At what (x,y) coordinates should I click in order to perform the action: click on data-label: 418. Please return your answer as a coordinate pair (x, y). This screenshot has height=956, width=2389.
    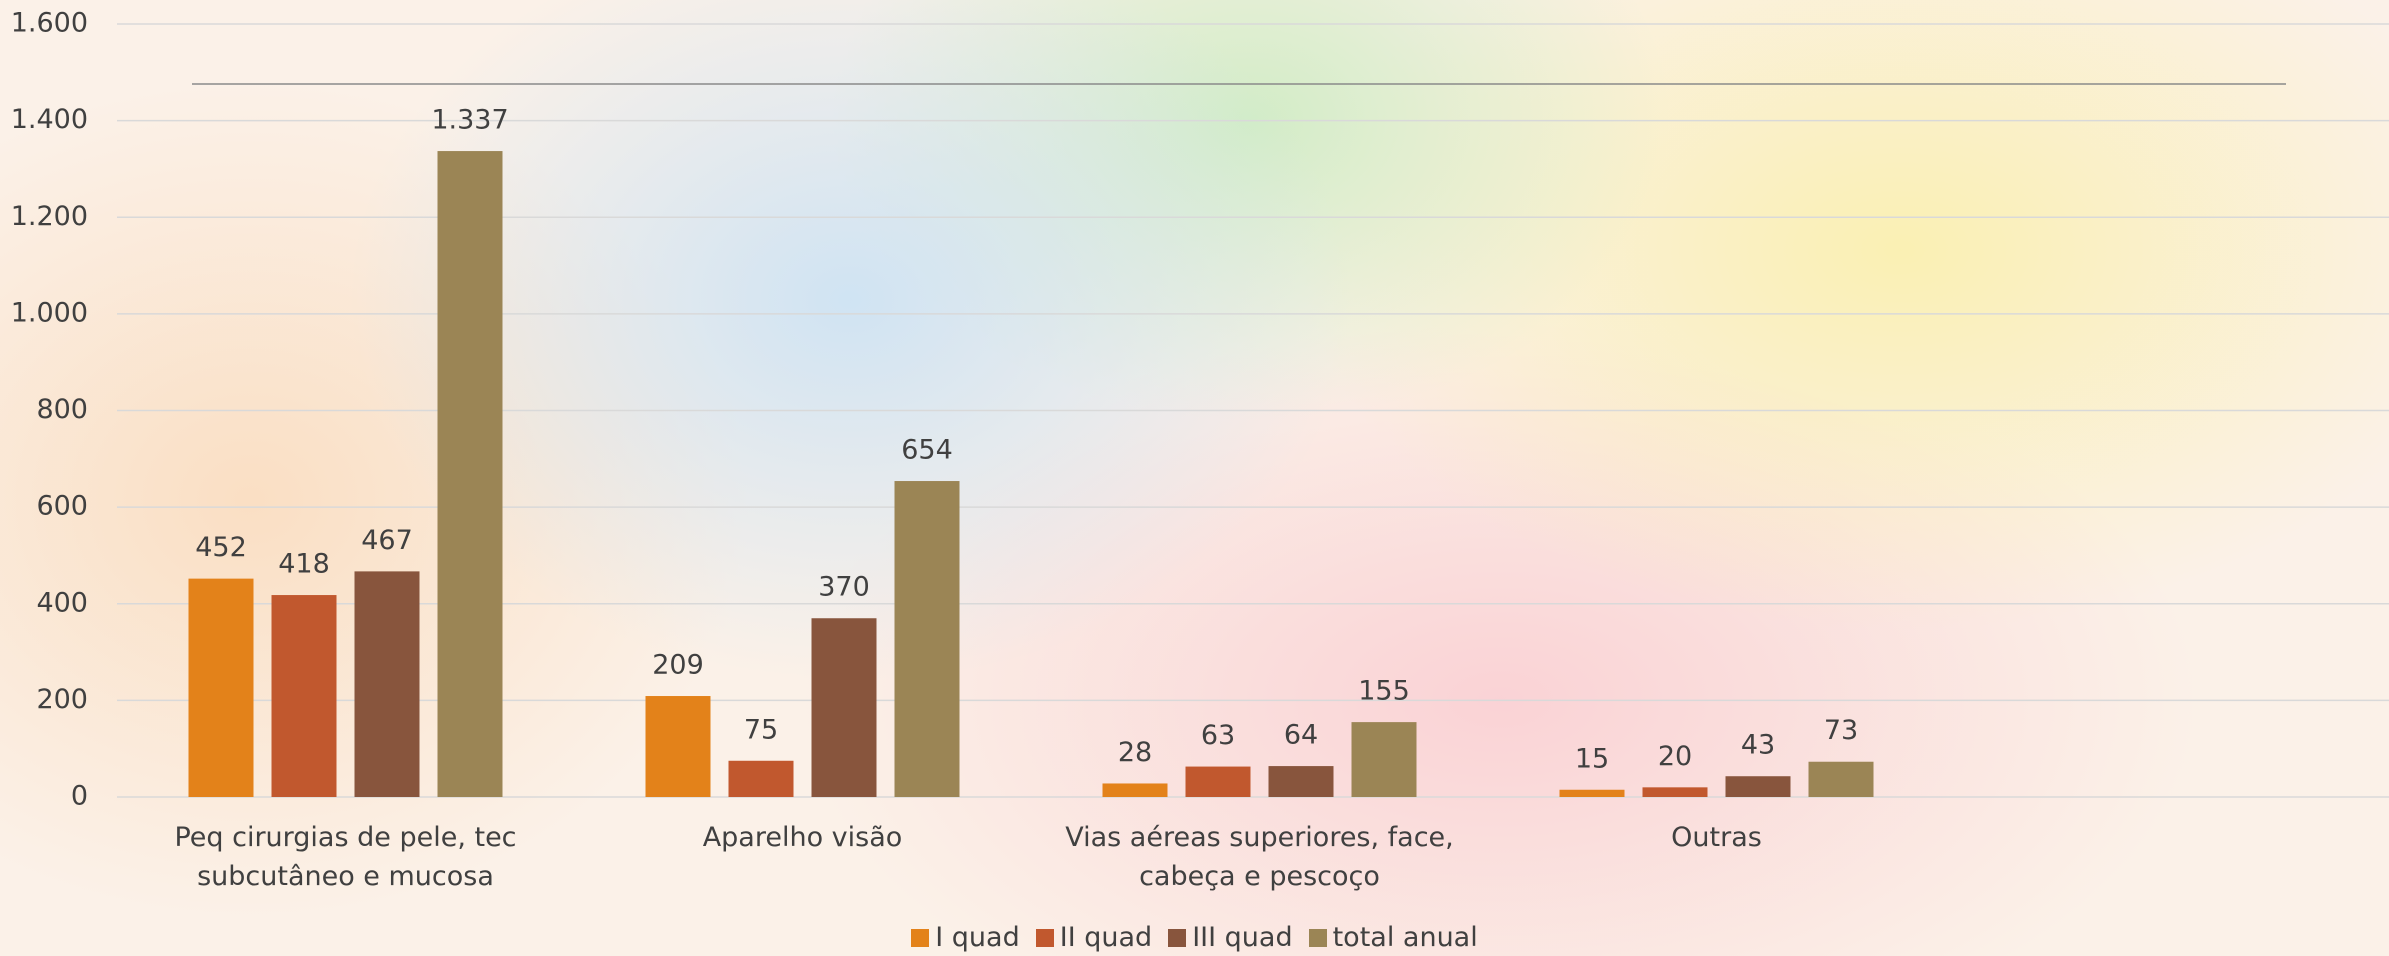
    Looking at the image, I should click on (304, 564).